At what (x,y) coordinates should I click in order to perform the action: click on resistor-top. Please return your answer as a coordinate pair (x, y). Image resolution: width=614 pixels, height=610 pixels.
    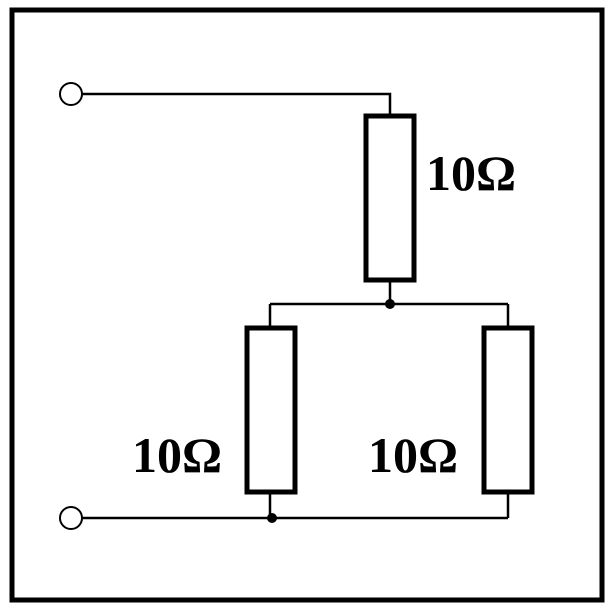
    Looking at the image, I should click on (390, 198).